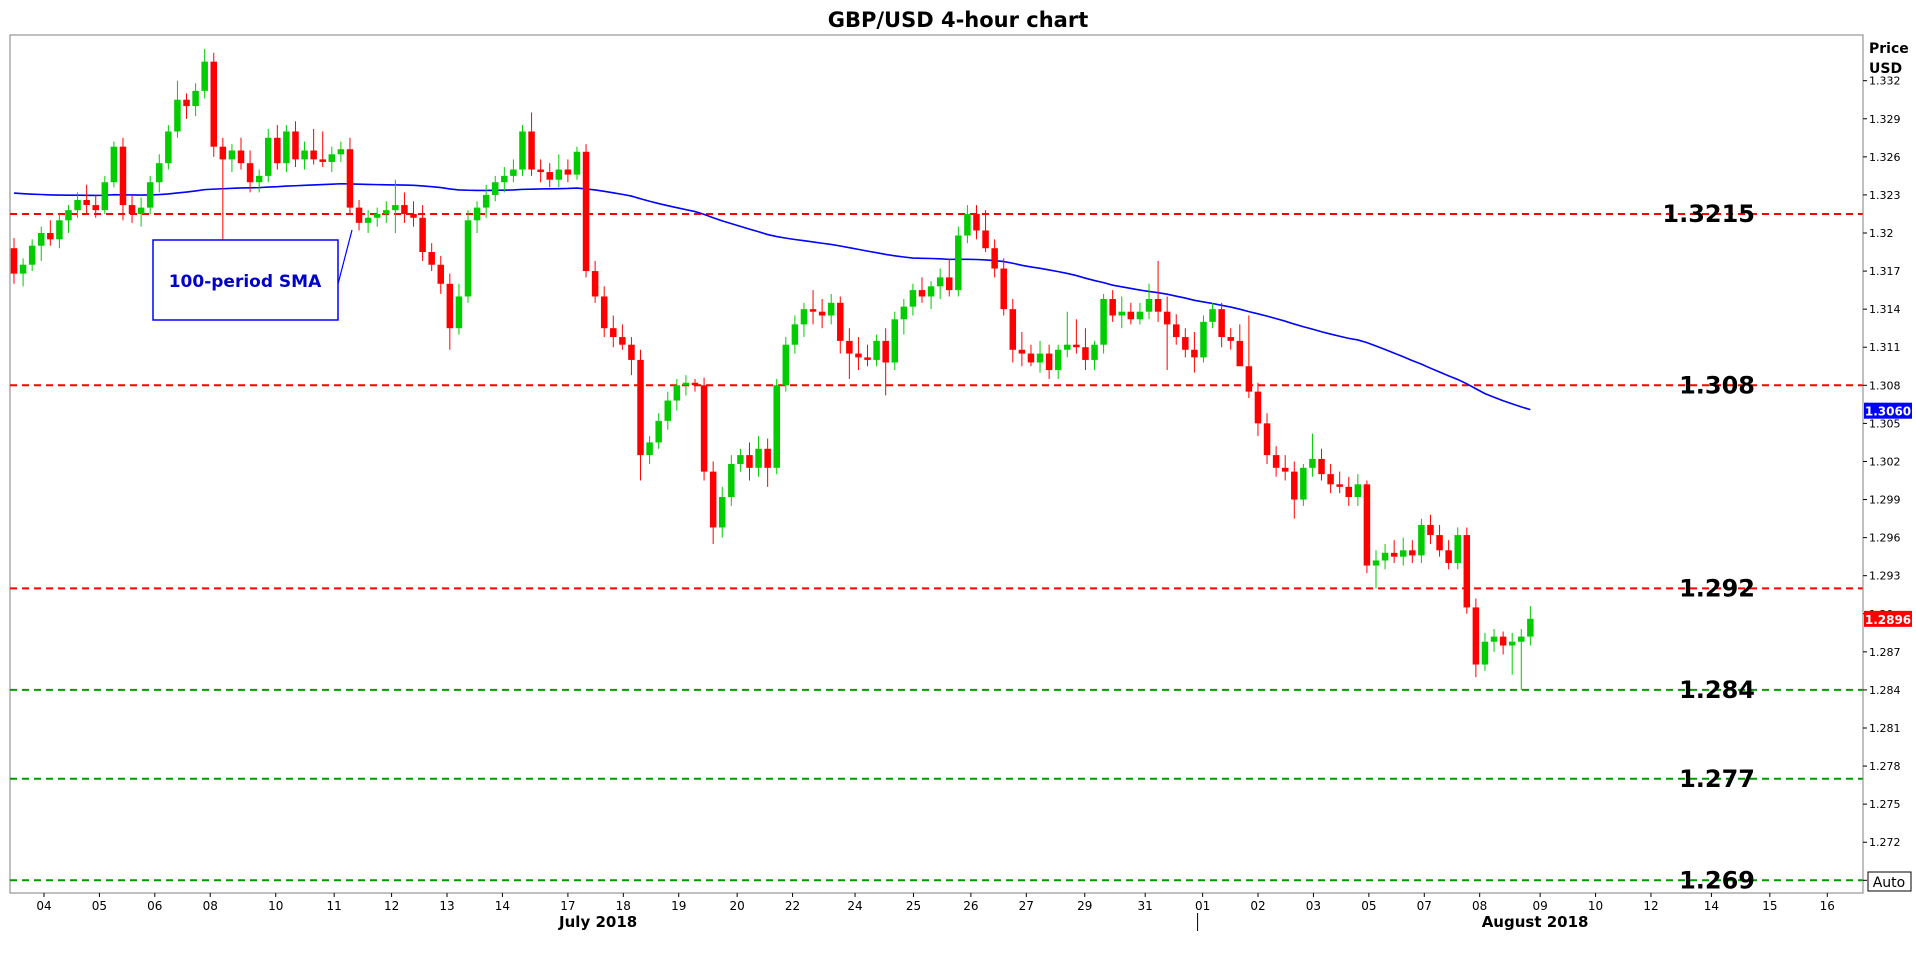 Image resolution: width=1916 pixels, height=955 pixels. What do you see at coordinates (275, 906) in the screenshot?
I see `date-tick-label-4: 10` at bounding box center [275, 906].